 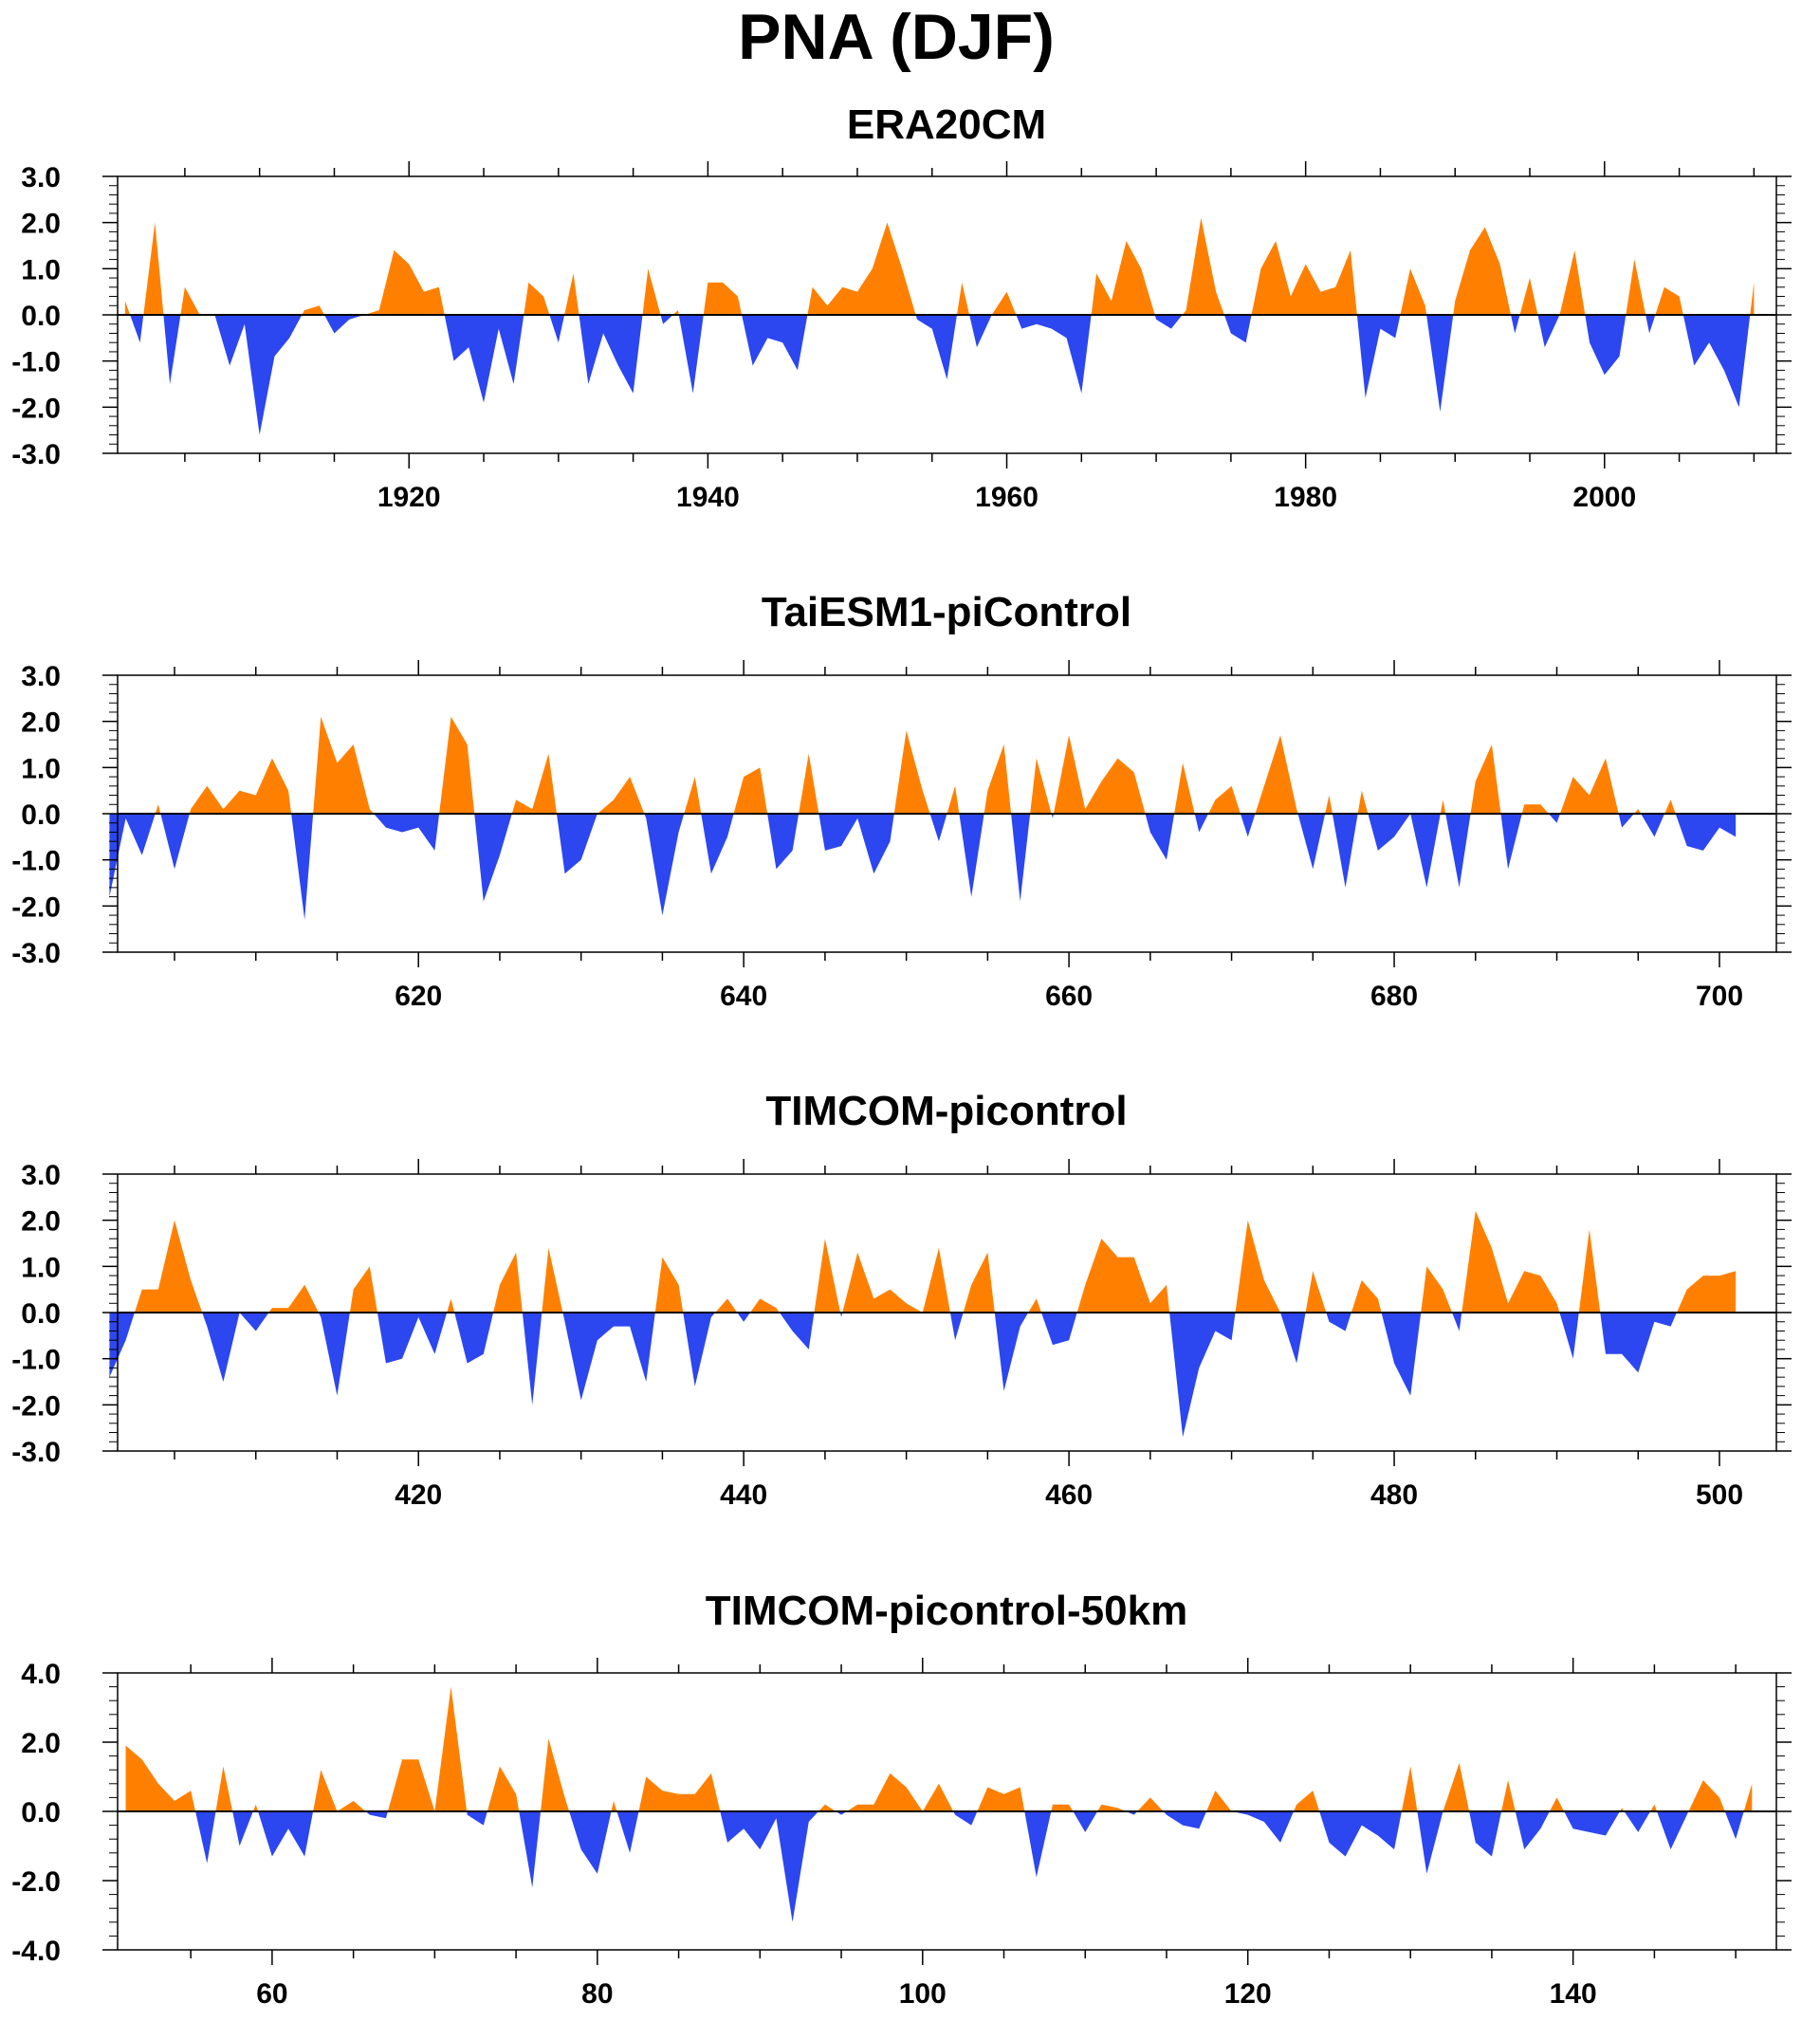 I want to click on x-tick-label: 1940, so click(x=708, y=498).